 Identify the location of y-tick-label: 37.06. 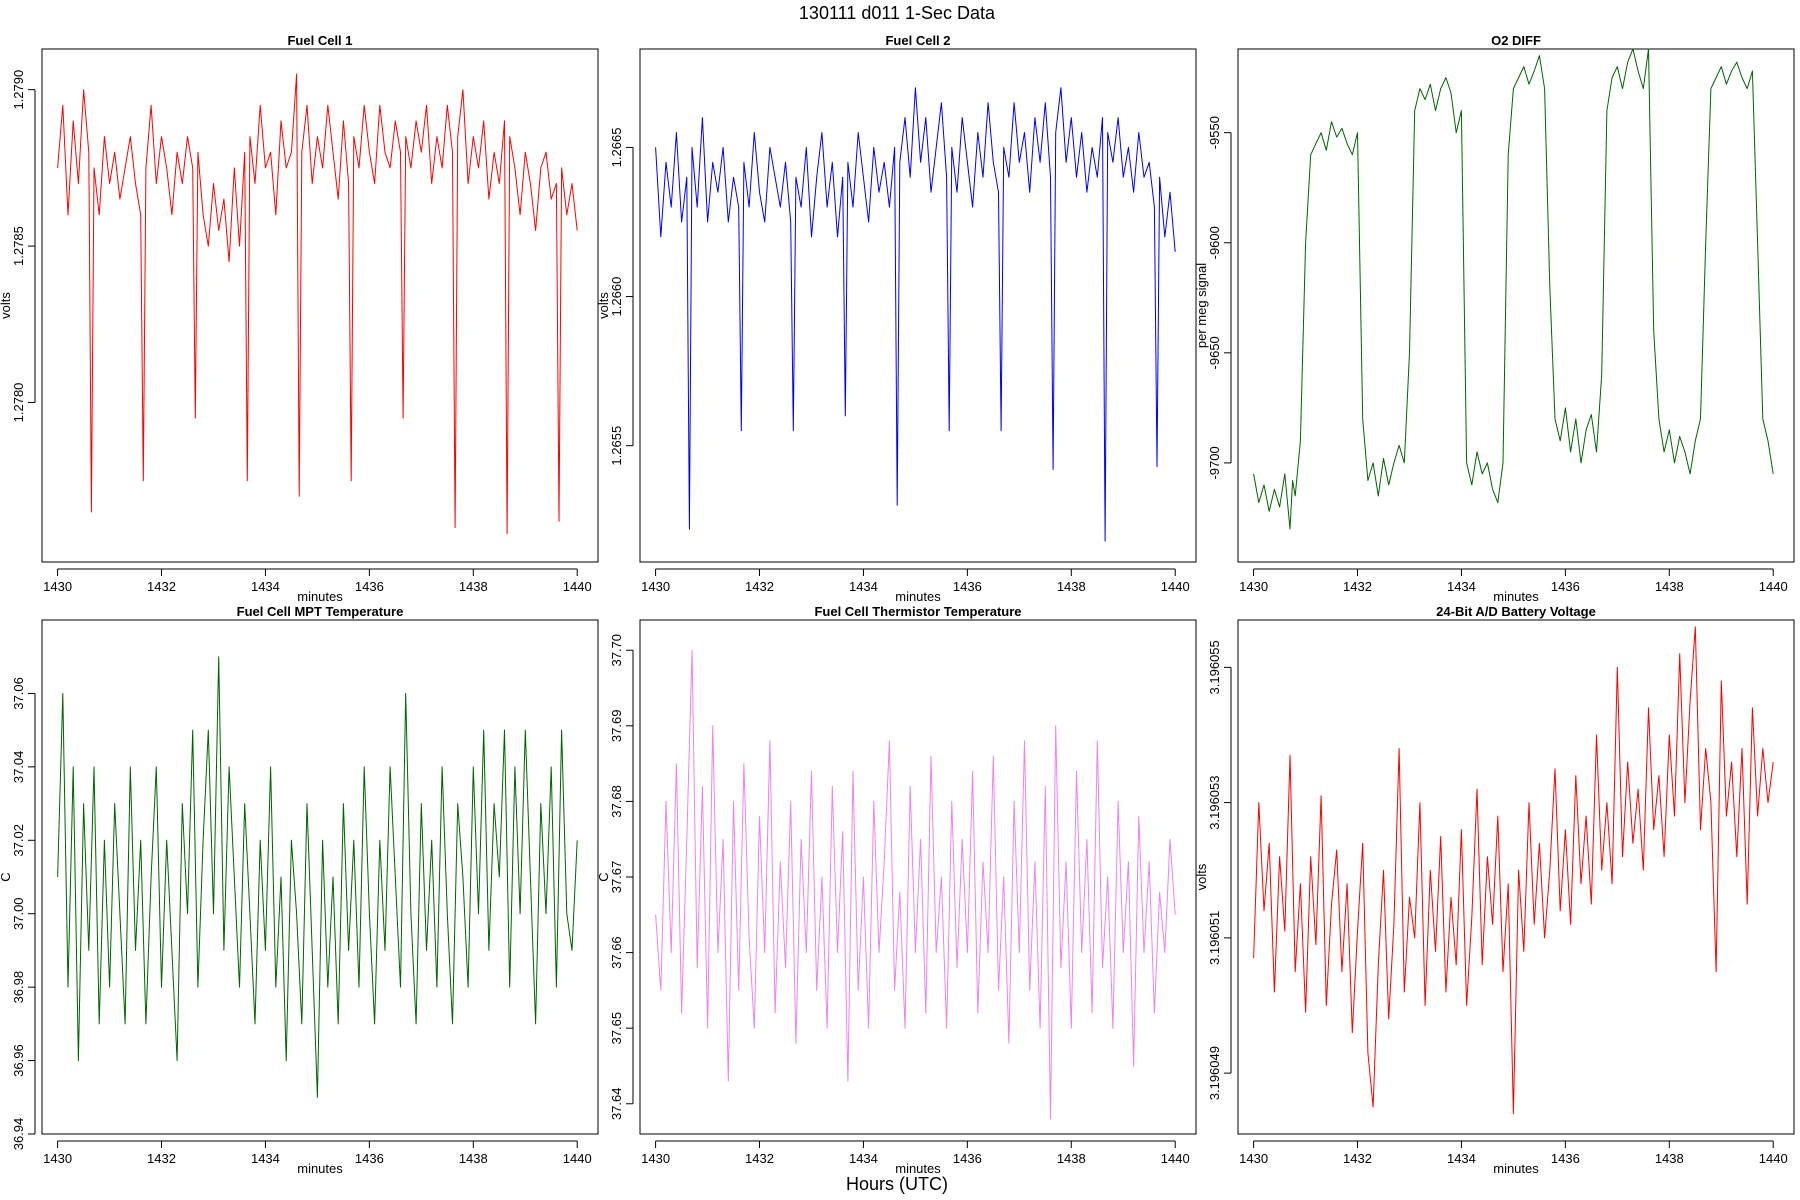
(18, 693).